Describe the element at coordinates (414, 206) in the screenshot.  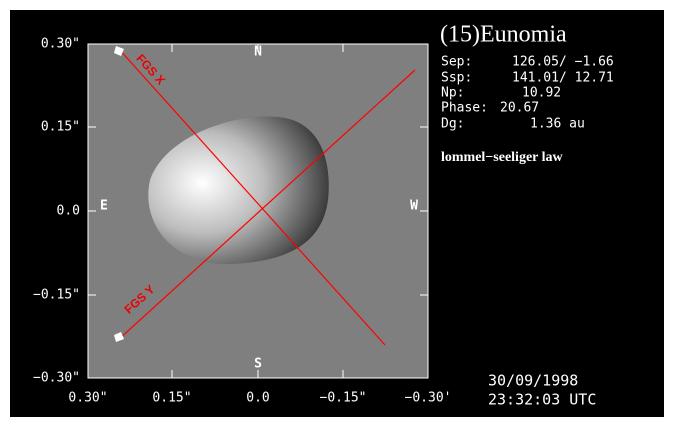
I see `compass-w: W` at that location.